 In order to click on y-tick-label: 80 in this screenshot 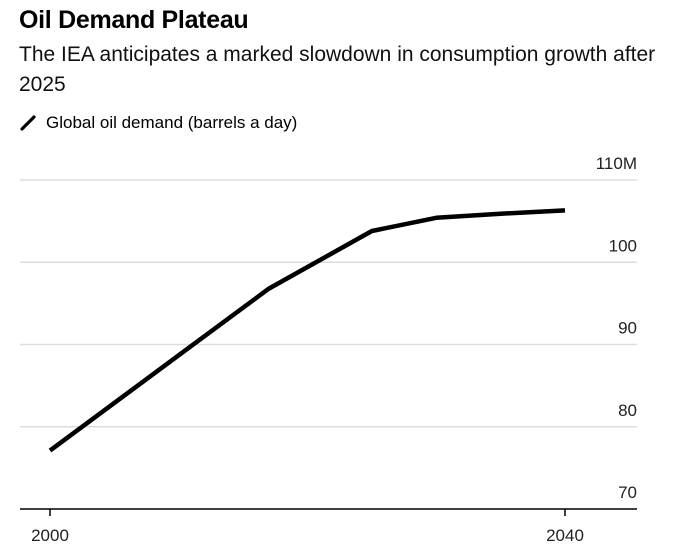, I will do `click(627, 410)`.